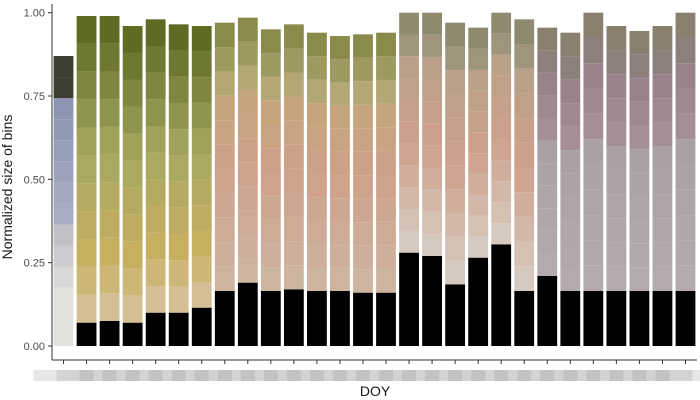  I want to click on x-axis, so click(366, 370).